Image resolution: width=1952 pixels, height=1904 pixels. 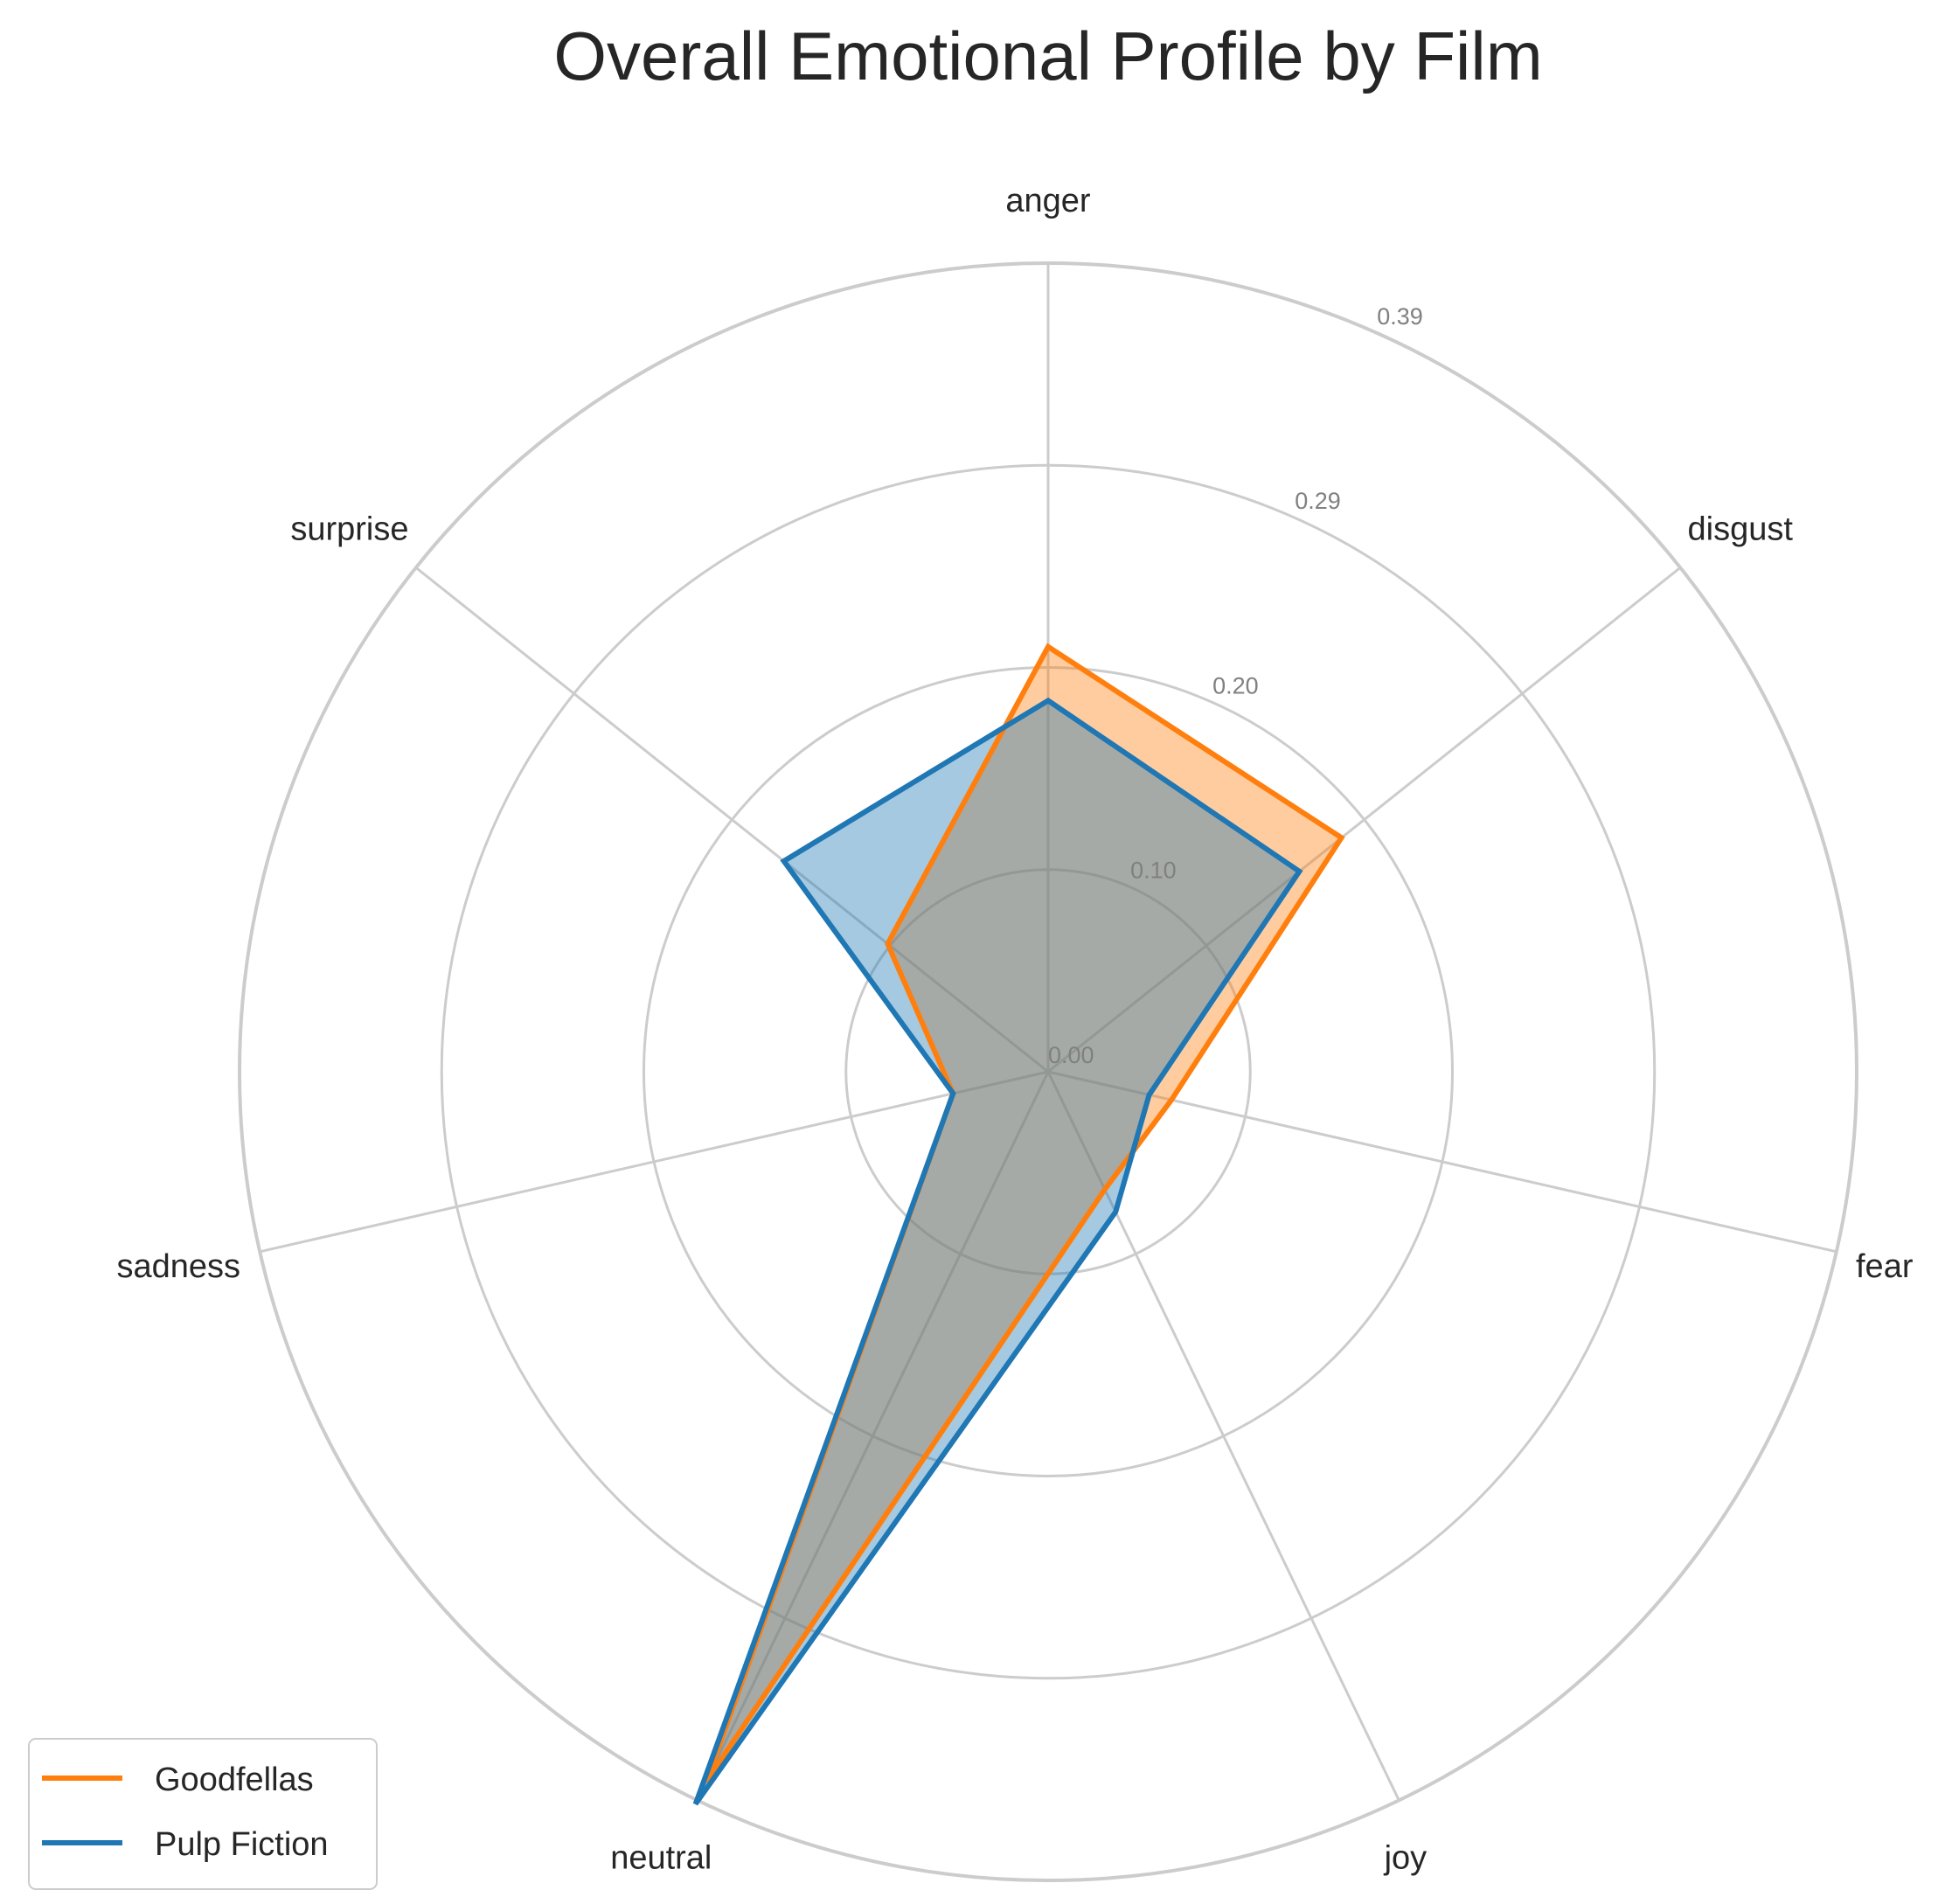 I want to click on axis-label-disgust: disgust, so click(x=1741, y=529).